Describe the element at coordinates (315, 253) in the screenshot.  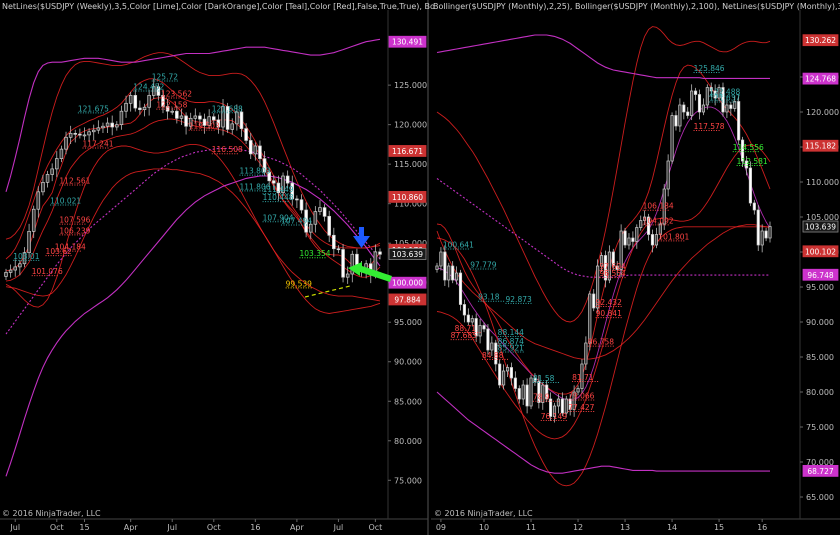
I see `svg-text: 103.354` at that location.